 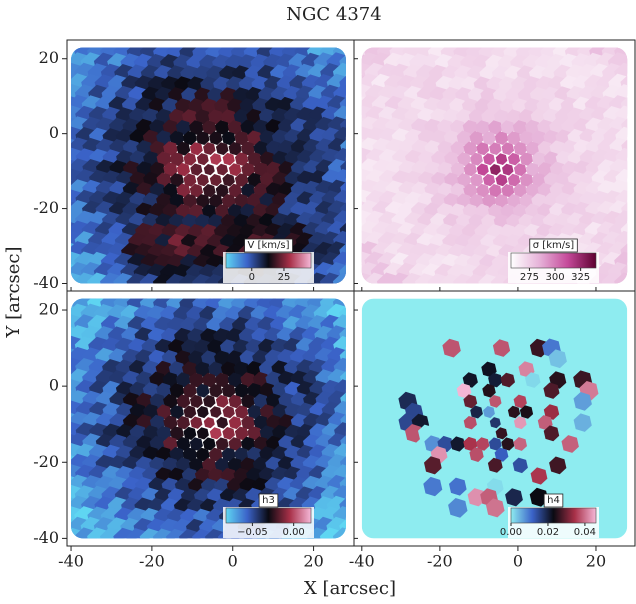 I want to click on colorbar-label: h3, so click(x=268, y=500).